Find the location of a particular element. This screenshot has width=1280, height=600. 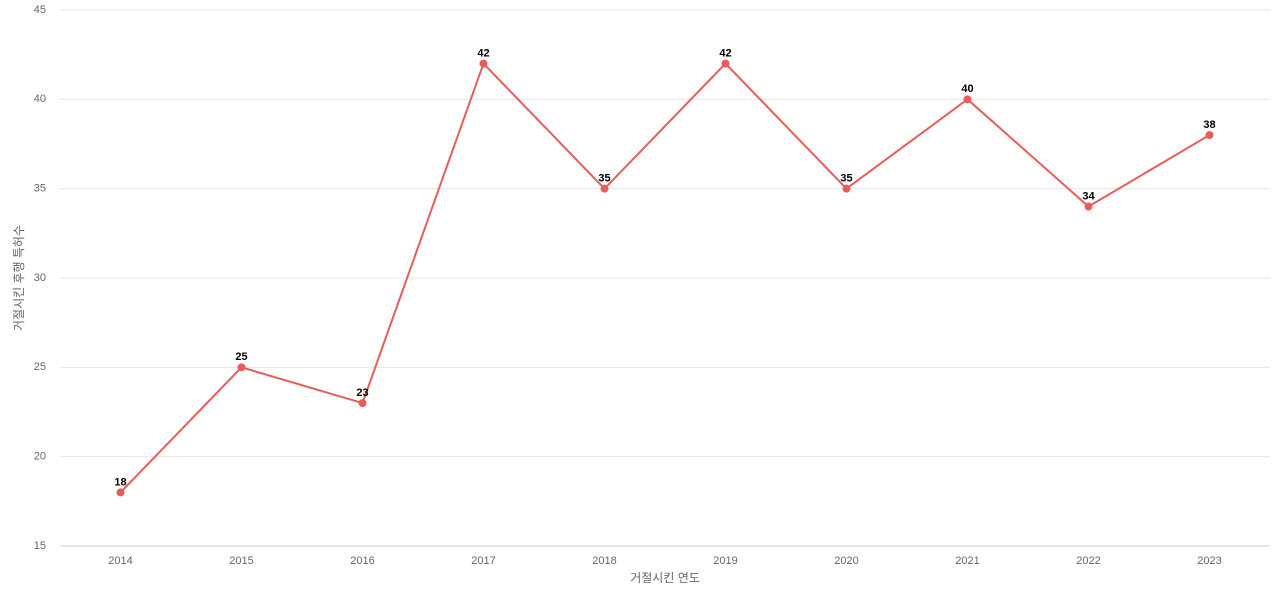

y-tick-label: 45 is located at coordinates (40, 10).